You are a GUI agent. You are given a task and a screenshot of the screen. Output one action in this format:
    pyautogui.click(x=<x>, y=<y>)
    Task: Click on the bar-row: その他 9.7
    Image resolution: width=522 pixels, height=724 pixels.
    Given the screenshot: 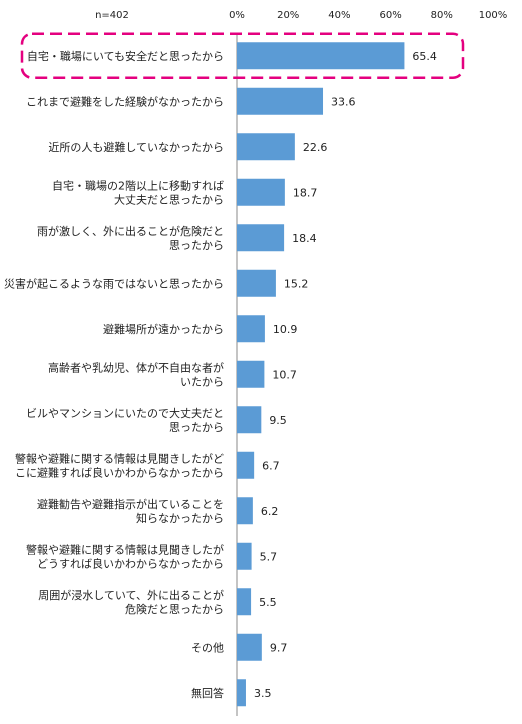 What is the action you would take?
    pyautogui.click(x=239, y=647)
    